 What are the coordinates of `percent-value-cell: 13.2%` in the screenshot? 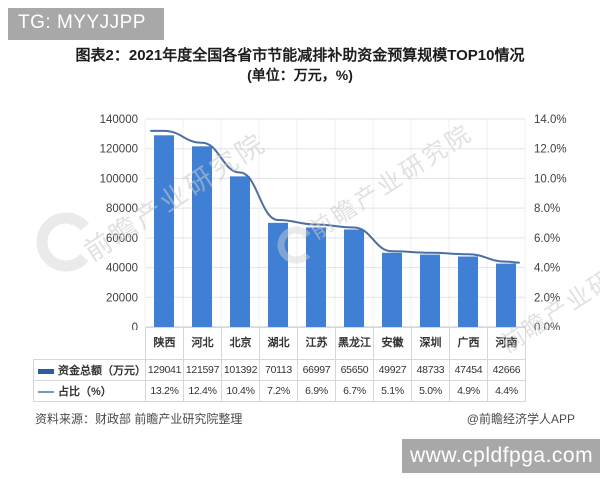 It's located at (164, 391).